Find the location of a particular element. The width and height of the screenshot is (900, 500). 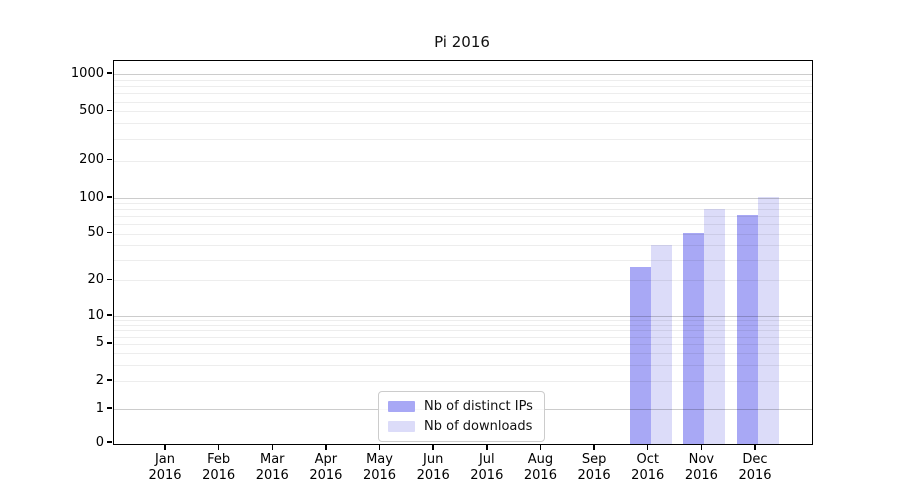

x-tick-label: Jul 2016 is located at coordinates (487, 468).